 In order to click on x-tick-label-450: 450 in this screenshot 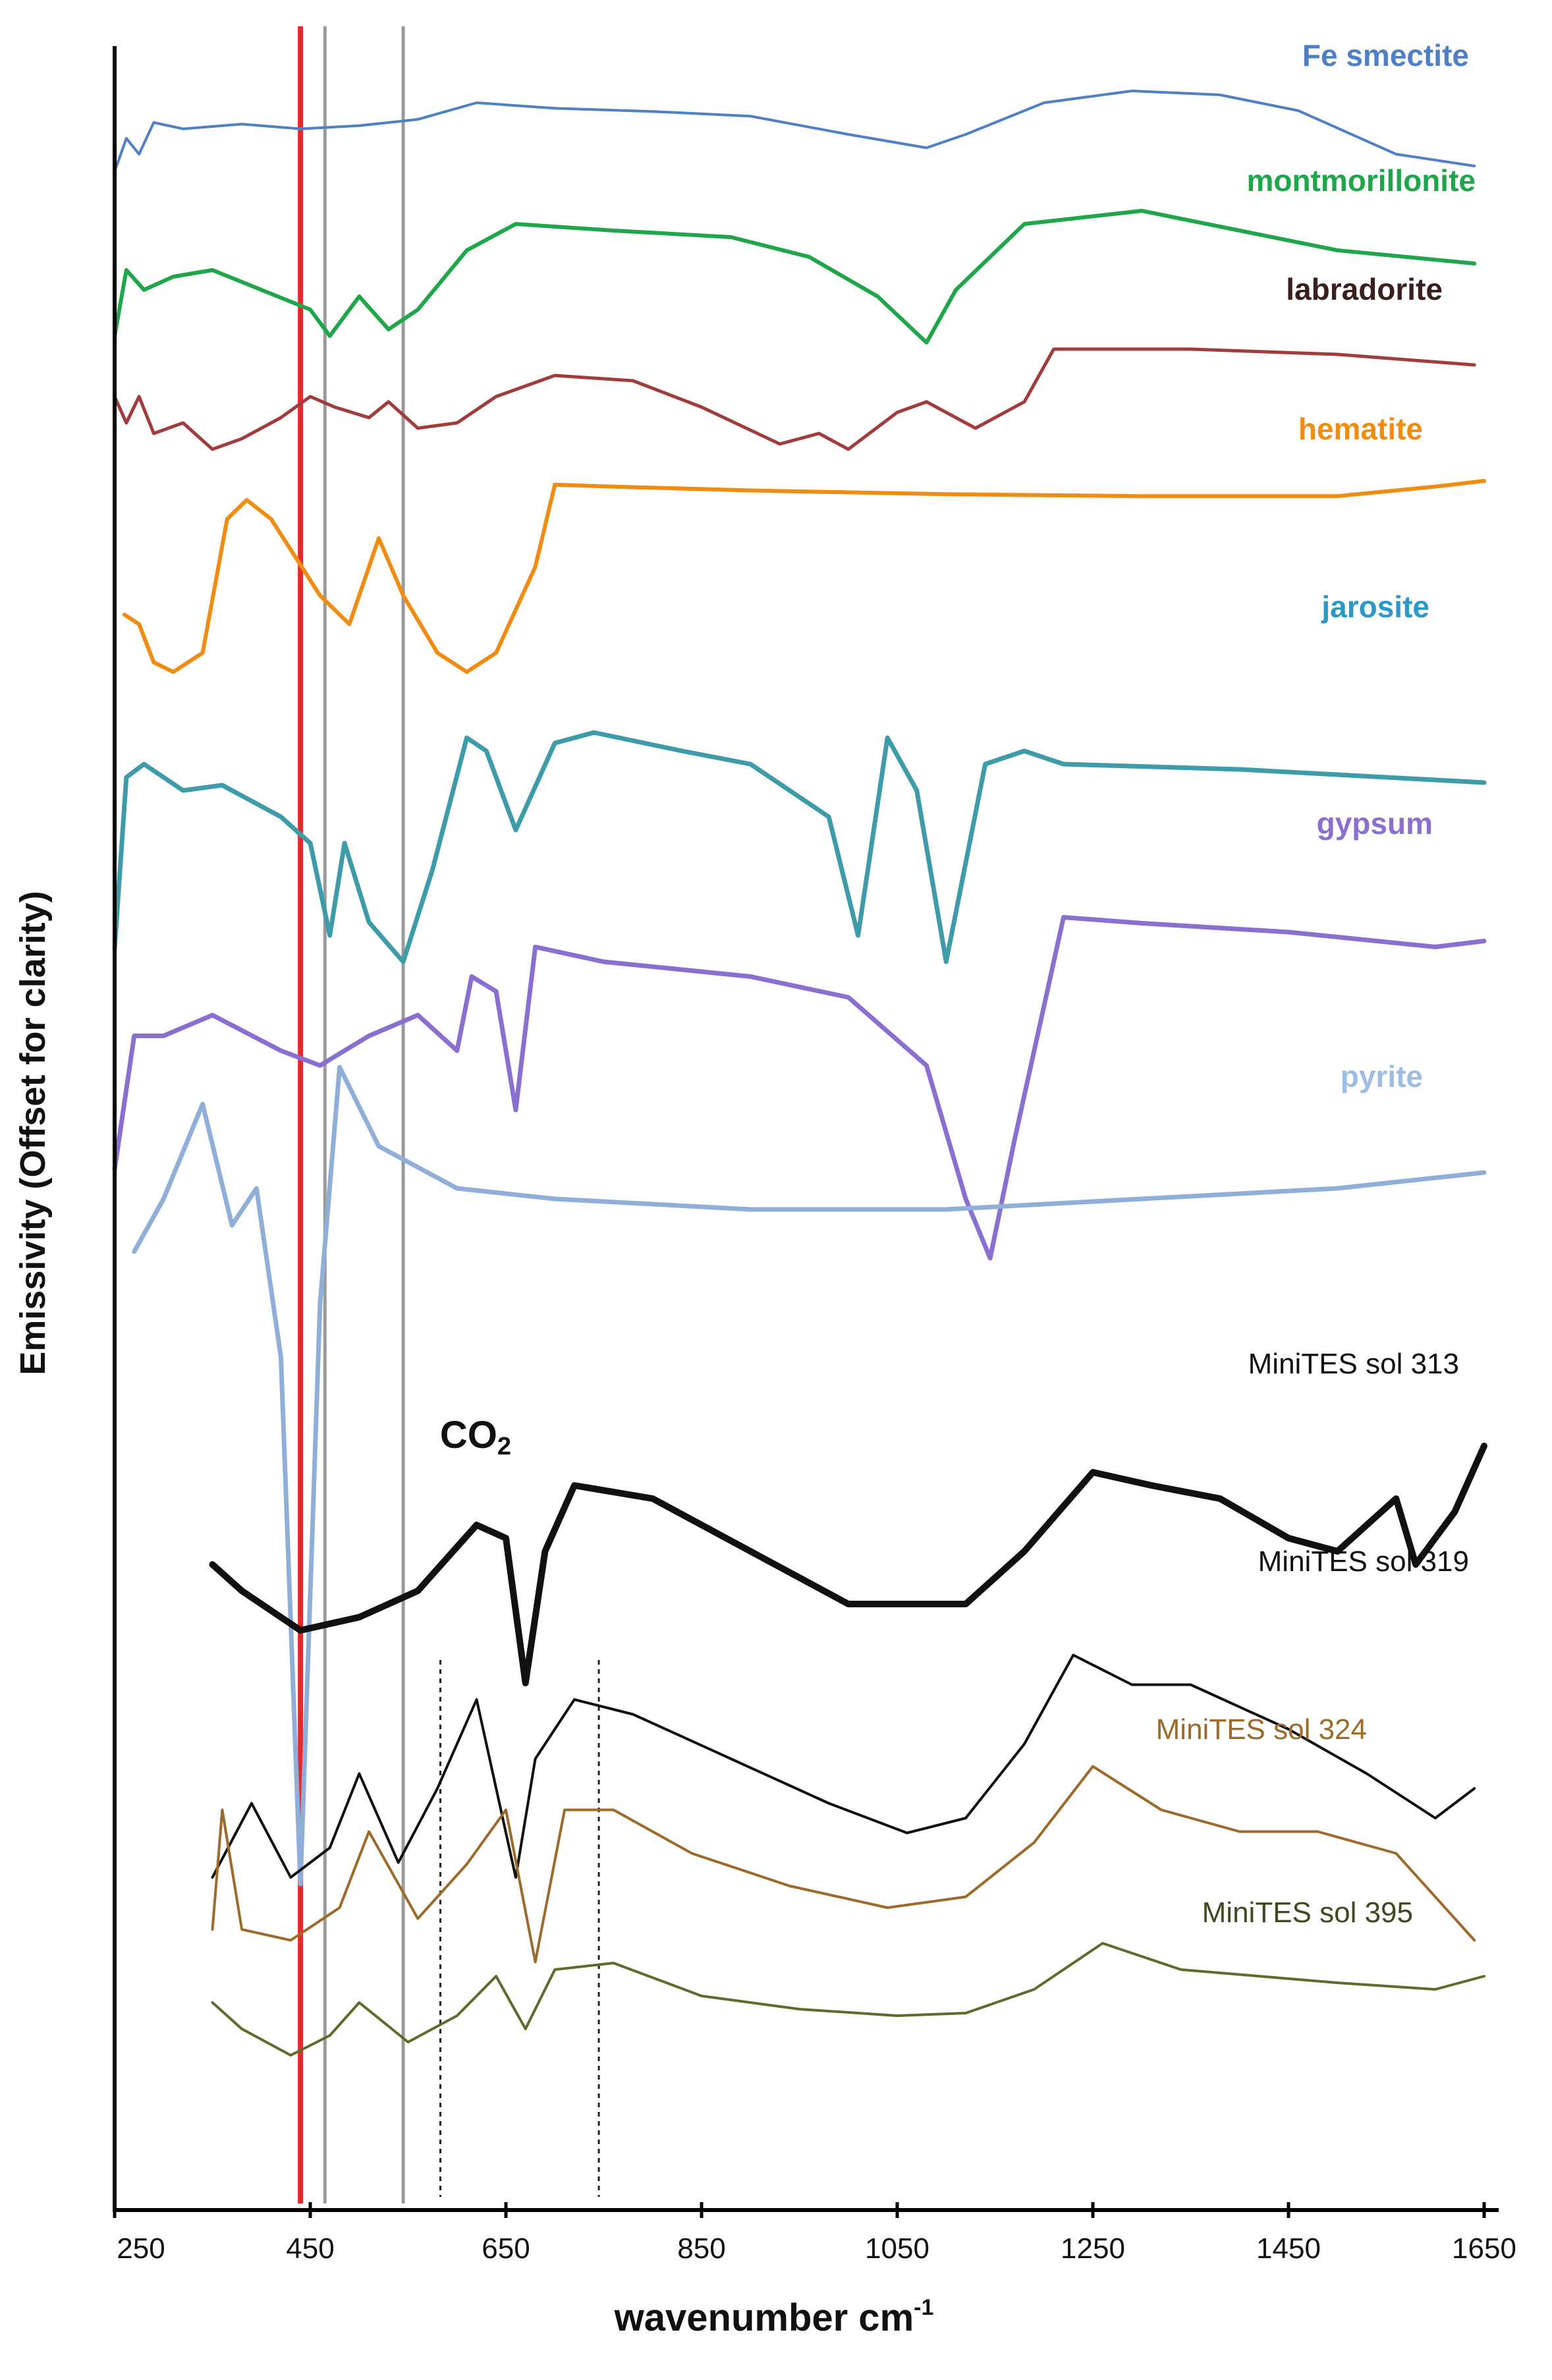, I will do `click(310, 2248)`.